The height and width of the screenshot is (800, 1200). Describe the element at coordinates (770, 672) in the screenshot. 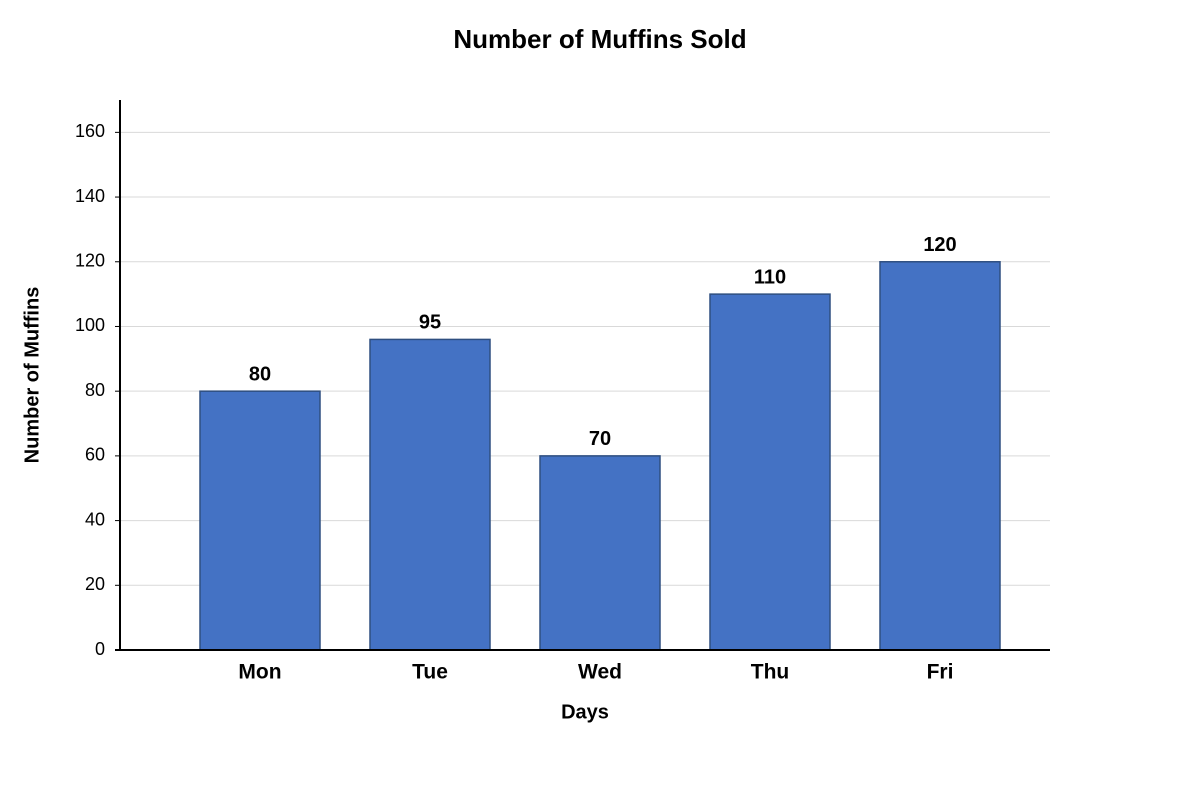

I see `x-tick-label: Thu` at that location.